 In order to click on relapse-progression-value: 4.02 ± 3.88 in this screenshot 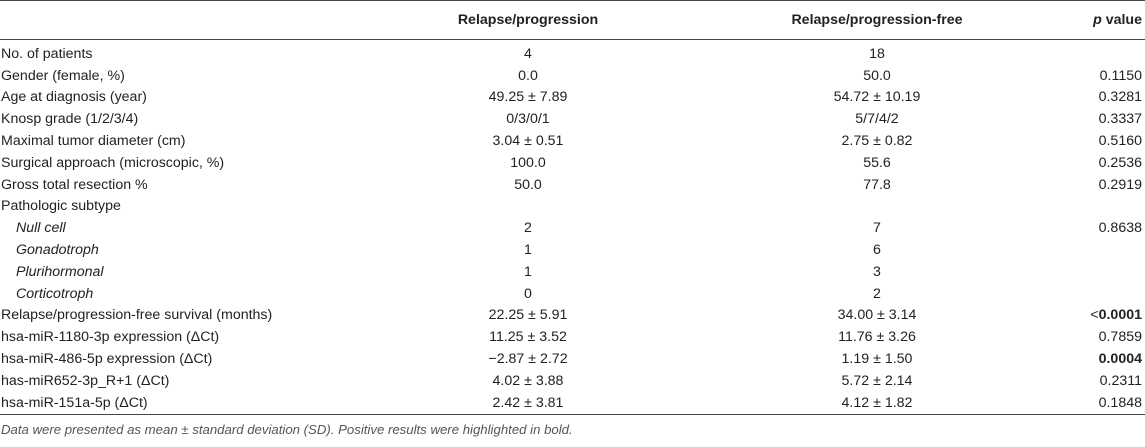, I will do `click(528, 380)`.